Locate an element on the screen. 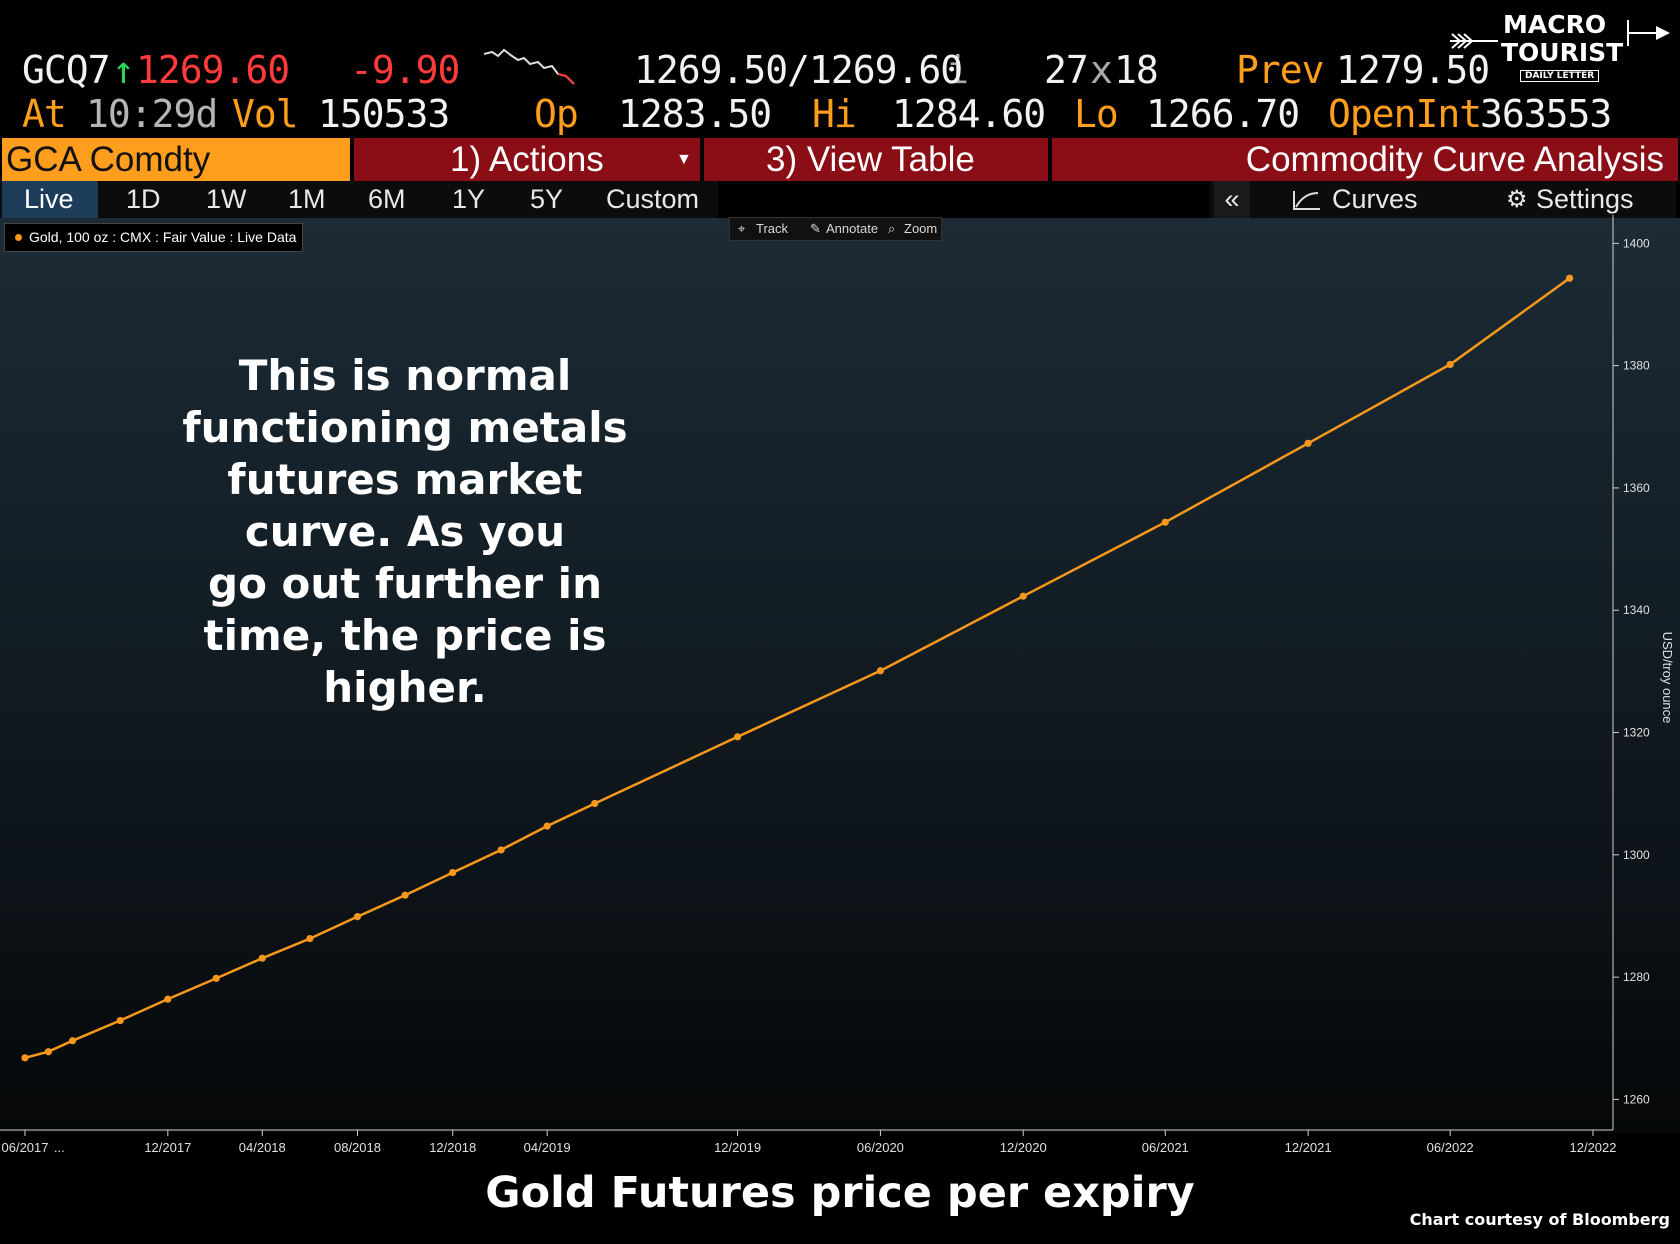 The image size is (1680, 1244). x-tick-label: 12/2020 is located at coordinates (1023, 1147).